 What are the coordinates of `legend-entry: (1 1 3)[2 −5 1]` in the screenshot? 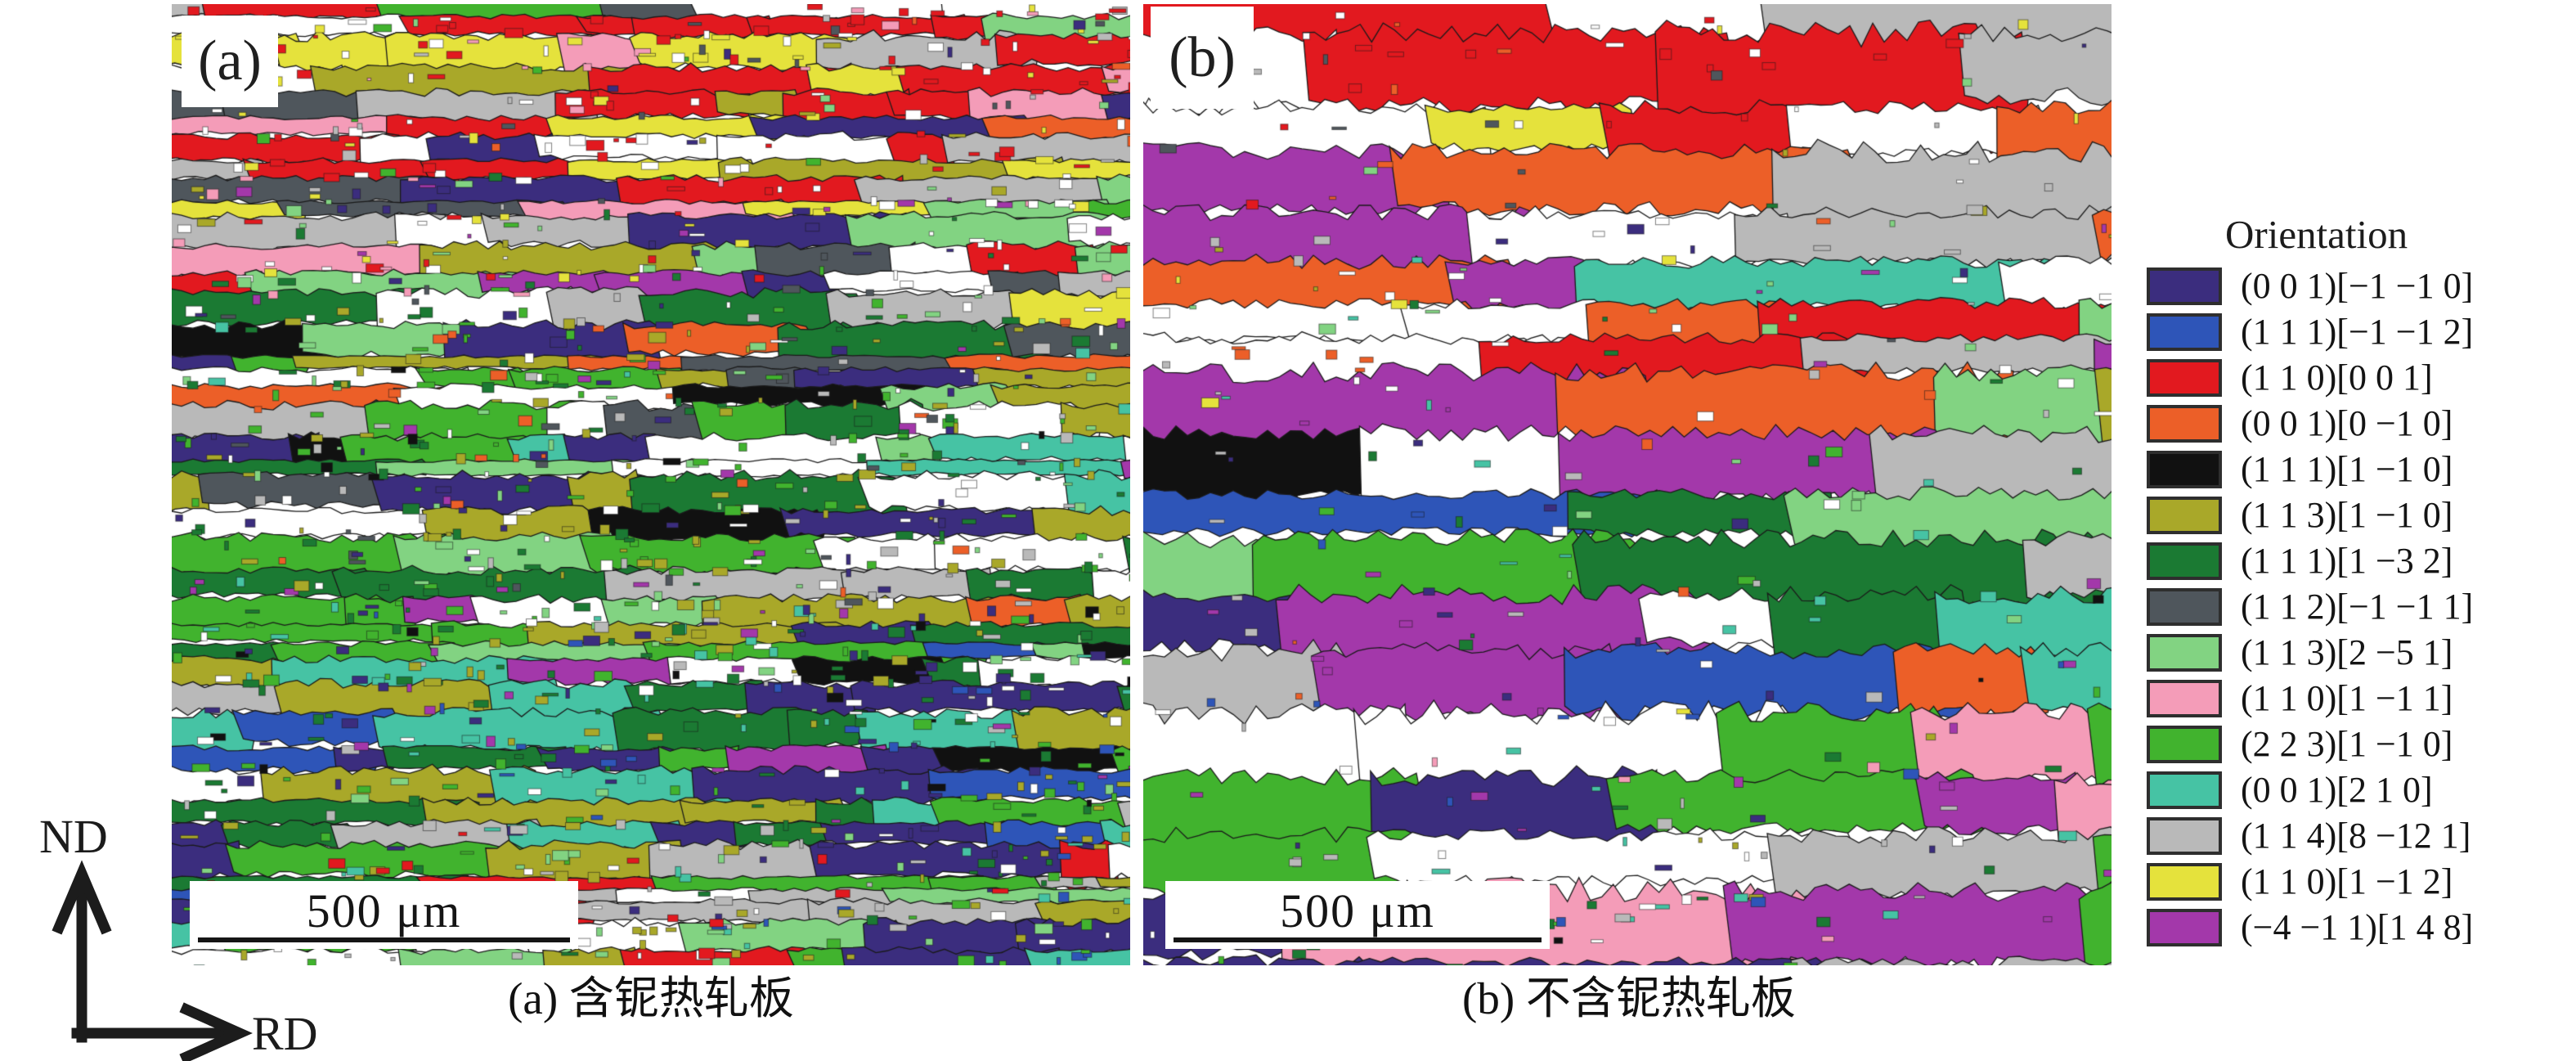 It's located at (2357, 653).